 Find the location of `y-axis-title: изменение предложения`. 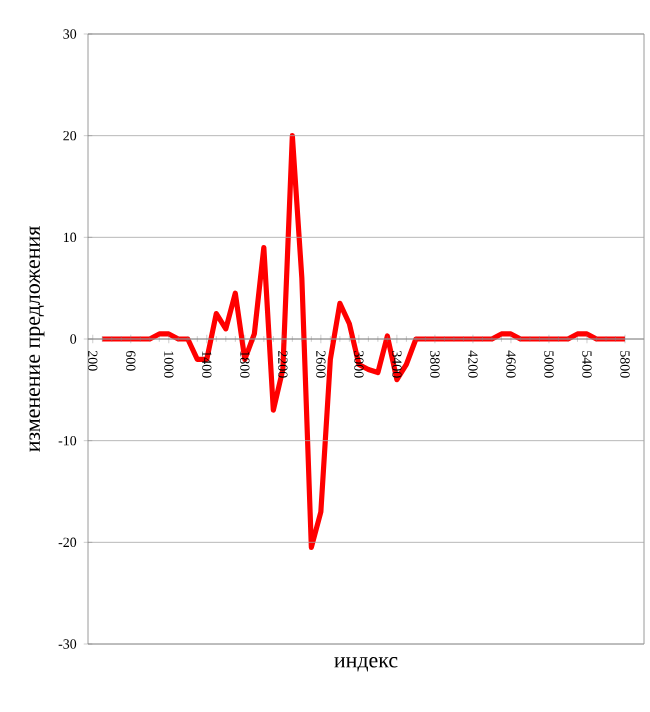

y-axis-title: изменение предложения is located at coordinates (37, 339).